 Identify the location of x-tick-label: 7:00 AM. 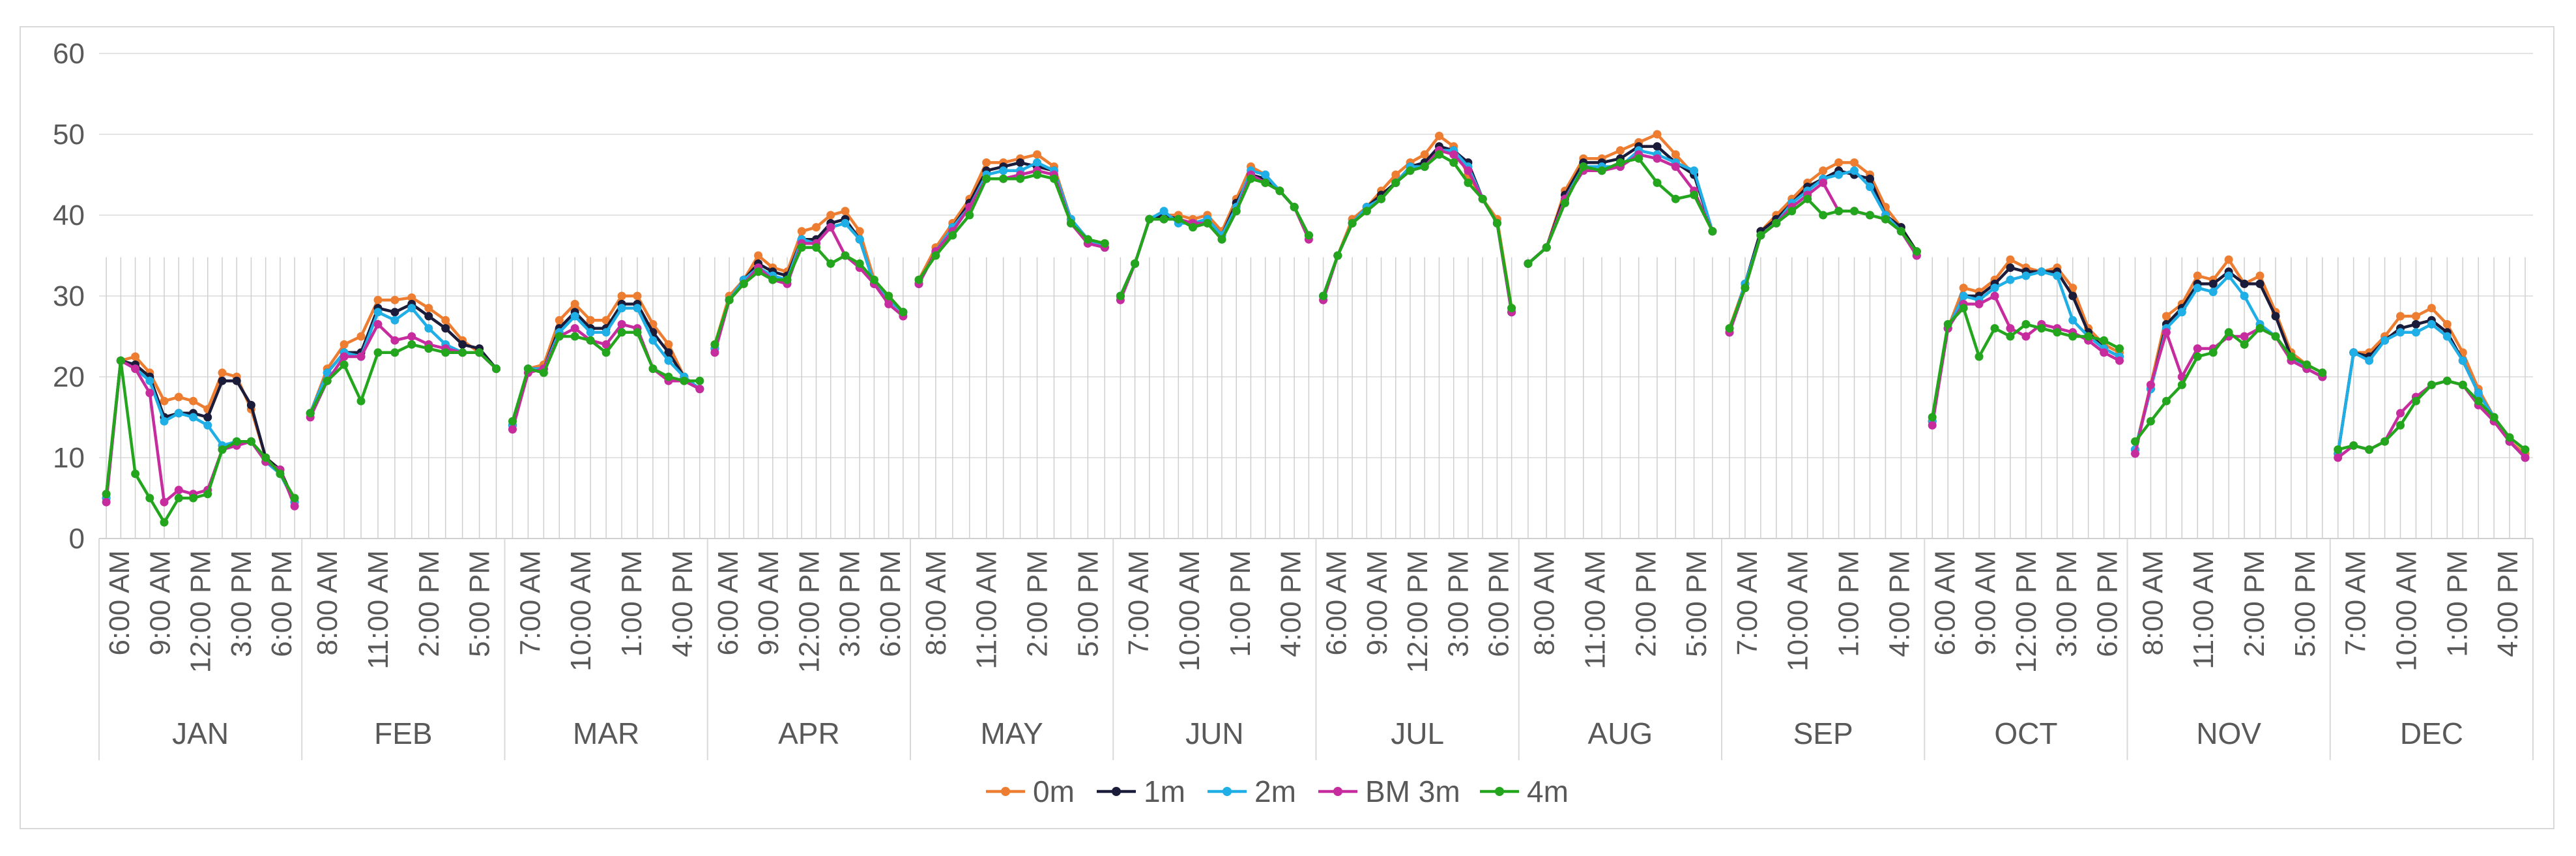
(530, 602).